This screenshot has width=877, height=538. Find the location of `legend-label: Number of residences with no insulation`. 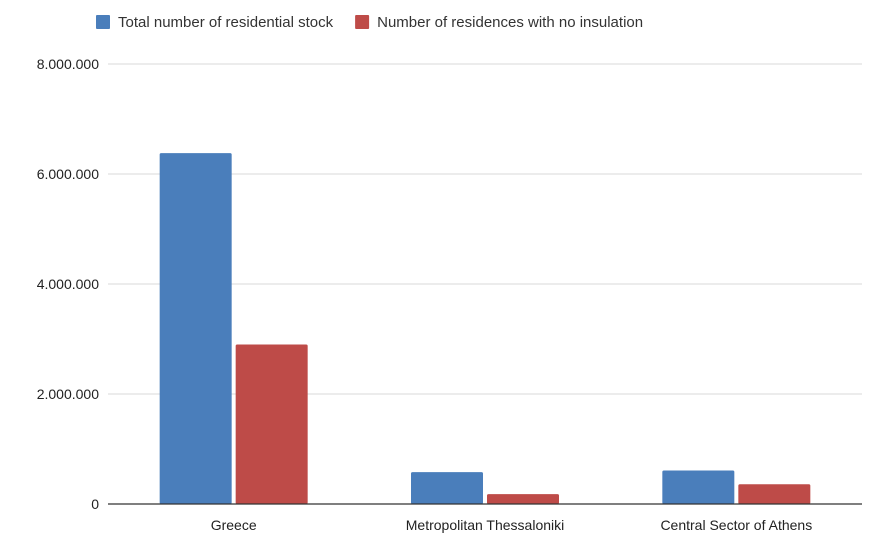

legend-label: Number of residences with no insulation is located at coordinates (510, 22).